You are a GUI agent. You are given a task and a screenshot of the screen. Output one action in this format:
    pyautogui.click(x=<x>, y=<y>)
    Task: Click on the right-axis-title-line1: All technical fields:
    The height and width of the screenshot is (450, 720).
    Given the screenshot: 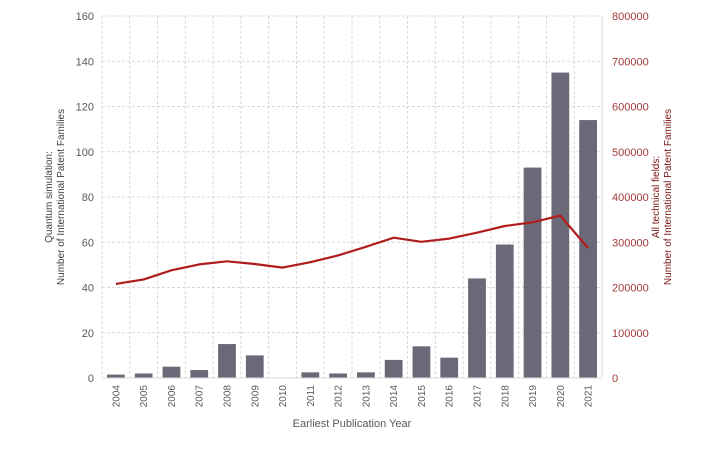 What is the action you would take?
    pyautogui.click(x=656, y=197)
    